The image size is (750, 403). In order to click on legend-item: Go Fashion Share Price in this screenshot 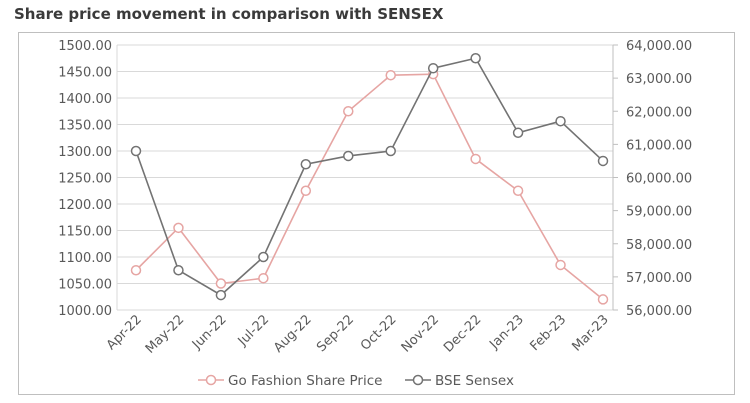, I will do `click(290, 381)`.